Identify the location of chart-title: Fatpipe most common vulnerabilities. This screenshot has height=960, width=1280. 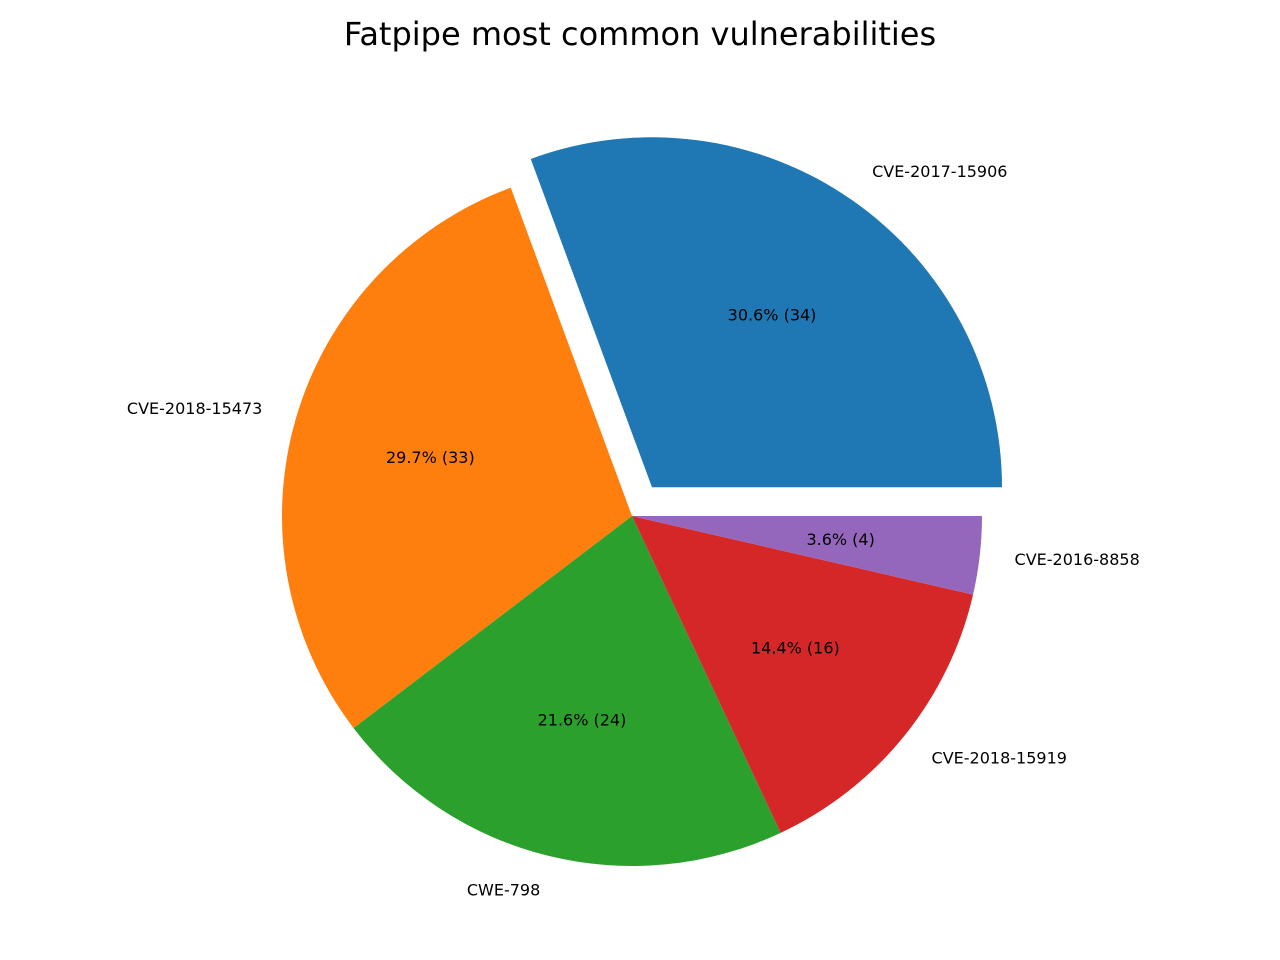
(640, 34).